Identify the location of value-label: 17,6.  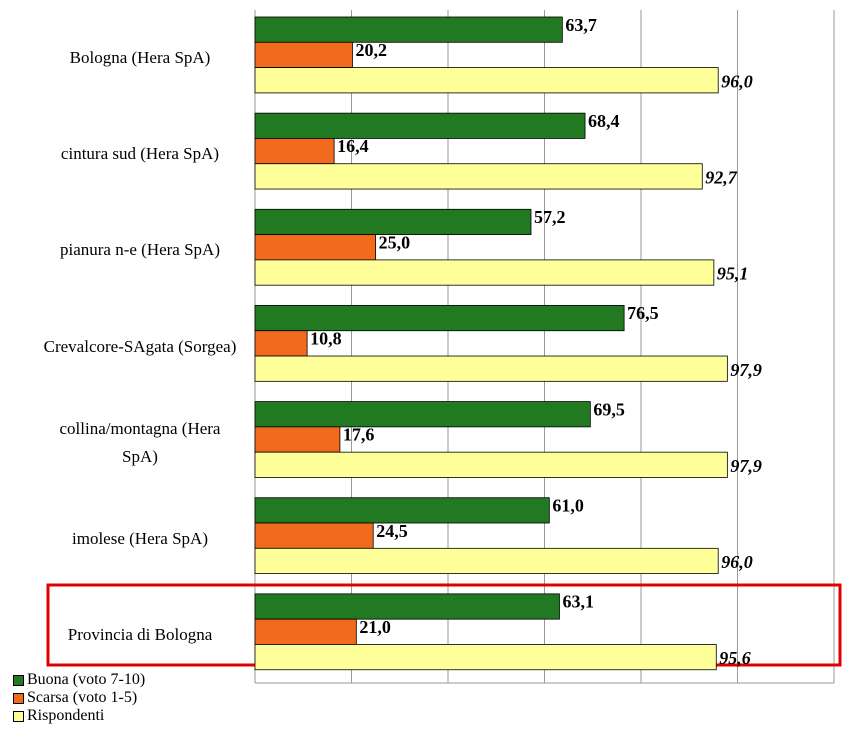
(359, 435).